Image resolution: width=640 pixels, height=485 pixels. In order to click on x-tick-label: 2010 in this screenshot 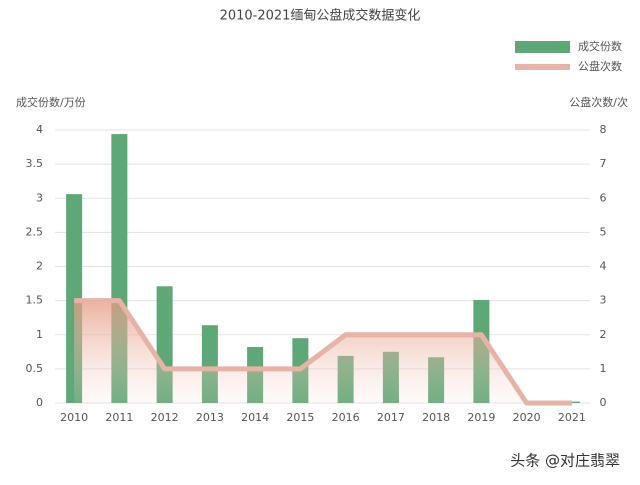, I will do `click(74, 417)`.